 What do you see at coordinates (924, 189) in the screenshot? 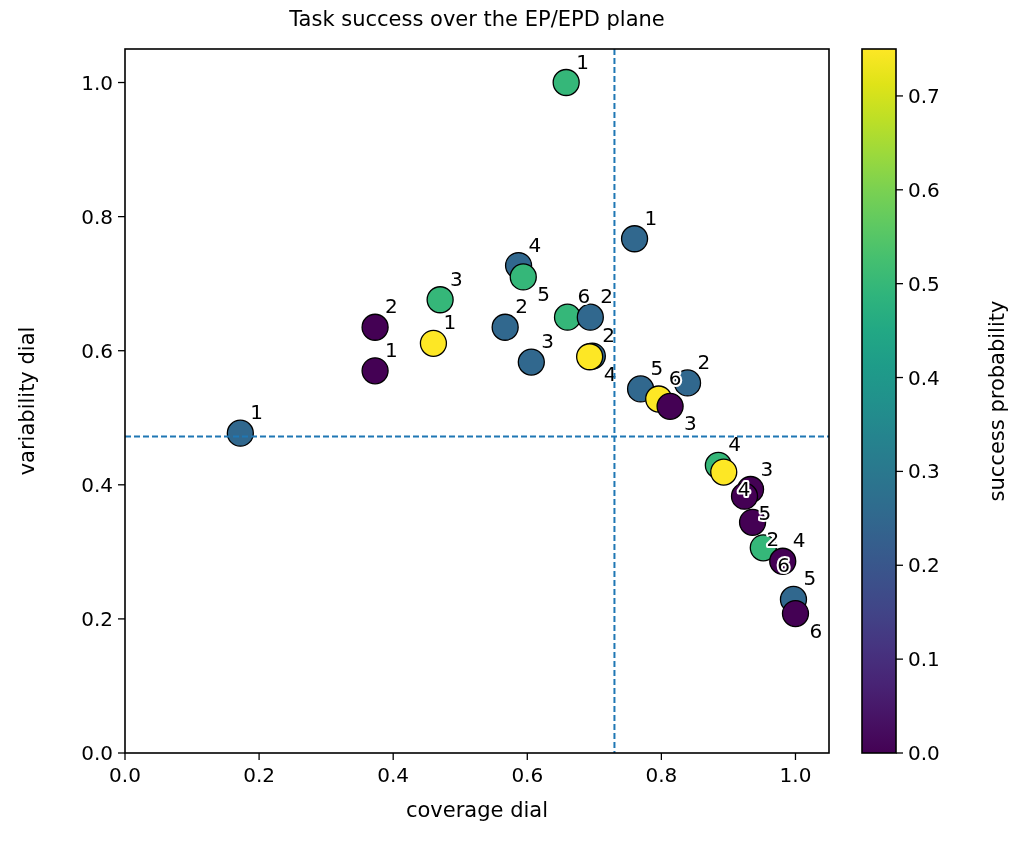
I see `color-bar-label: 0.6` at bounding box center [924, 189].